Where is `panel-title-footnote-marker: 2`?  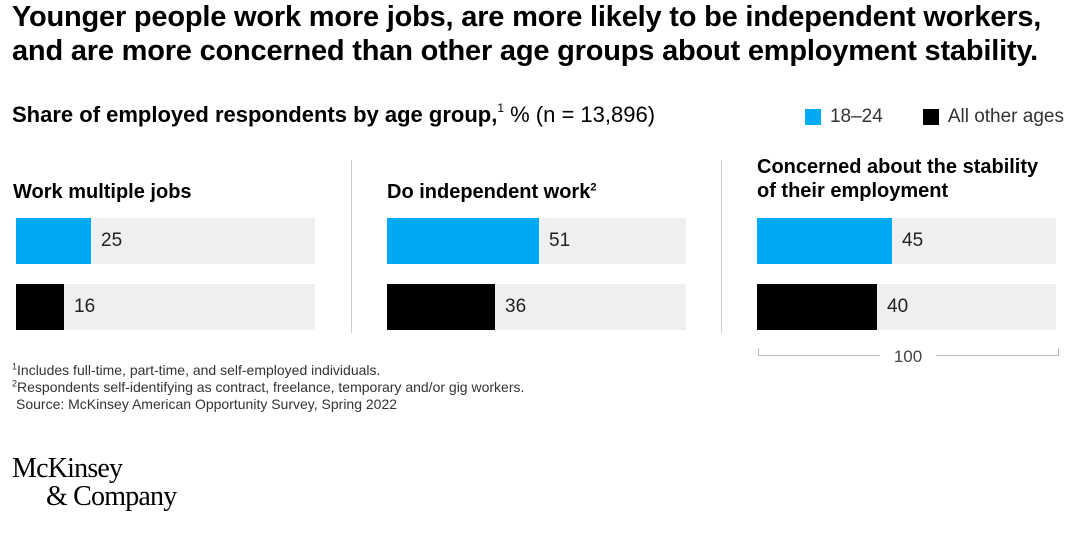
panel-title-footnote-marker: 2 is located at coordinates (593, 187).